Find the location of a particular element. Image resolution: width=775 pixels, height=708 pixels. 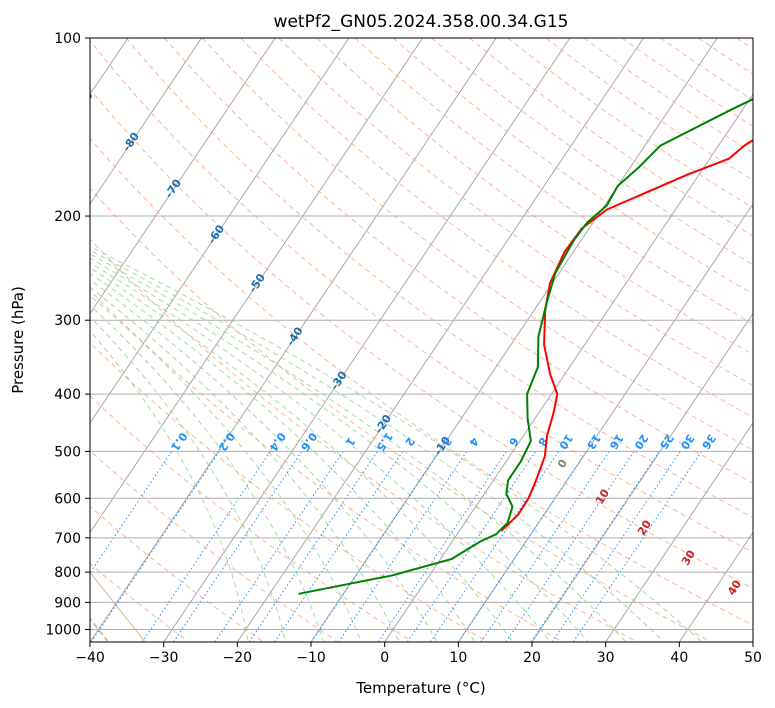

x-tick-label: −20 is located at coordinates (238, 658).